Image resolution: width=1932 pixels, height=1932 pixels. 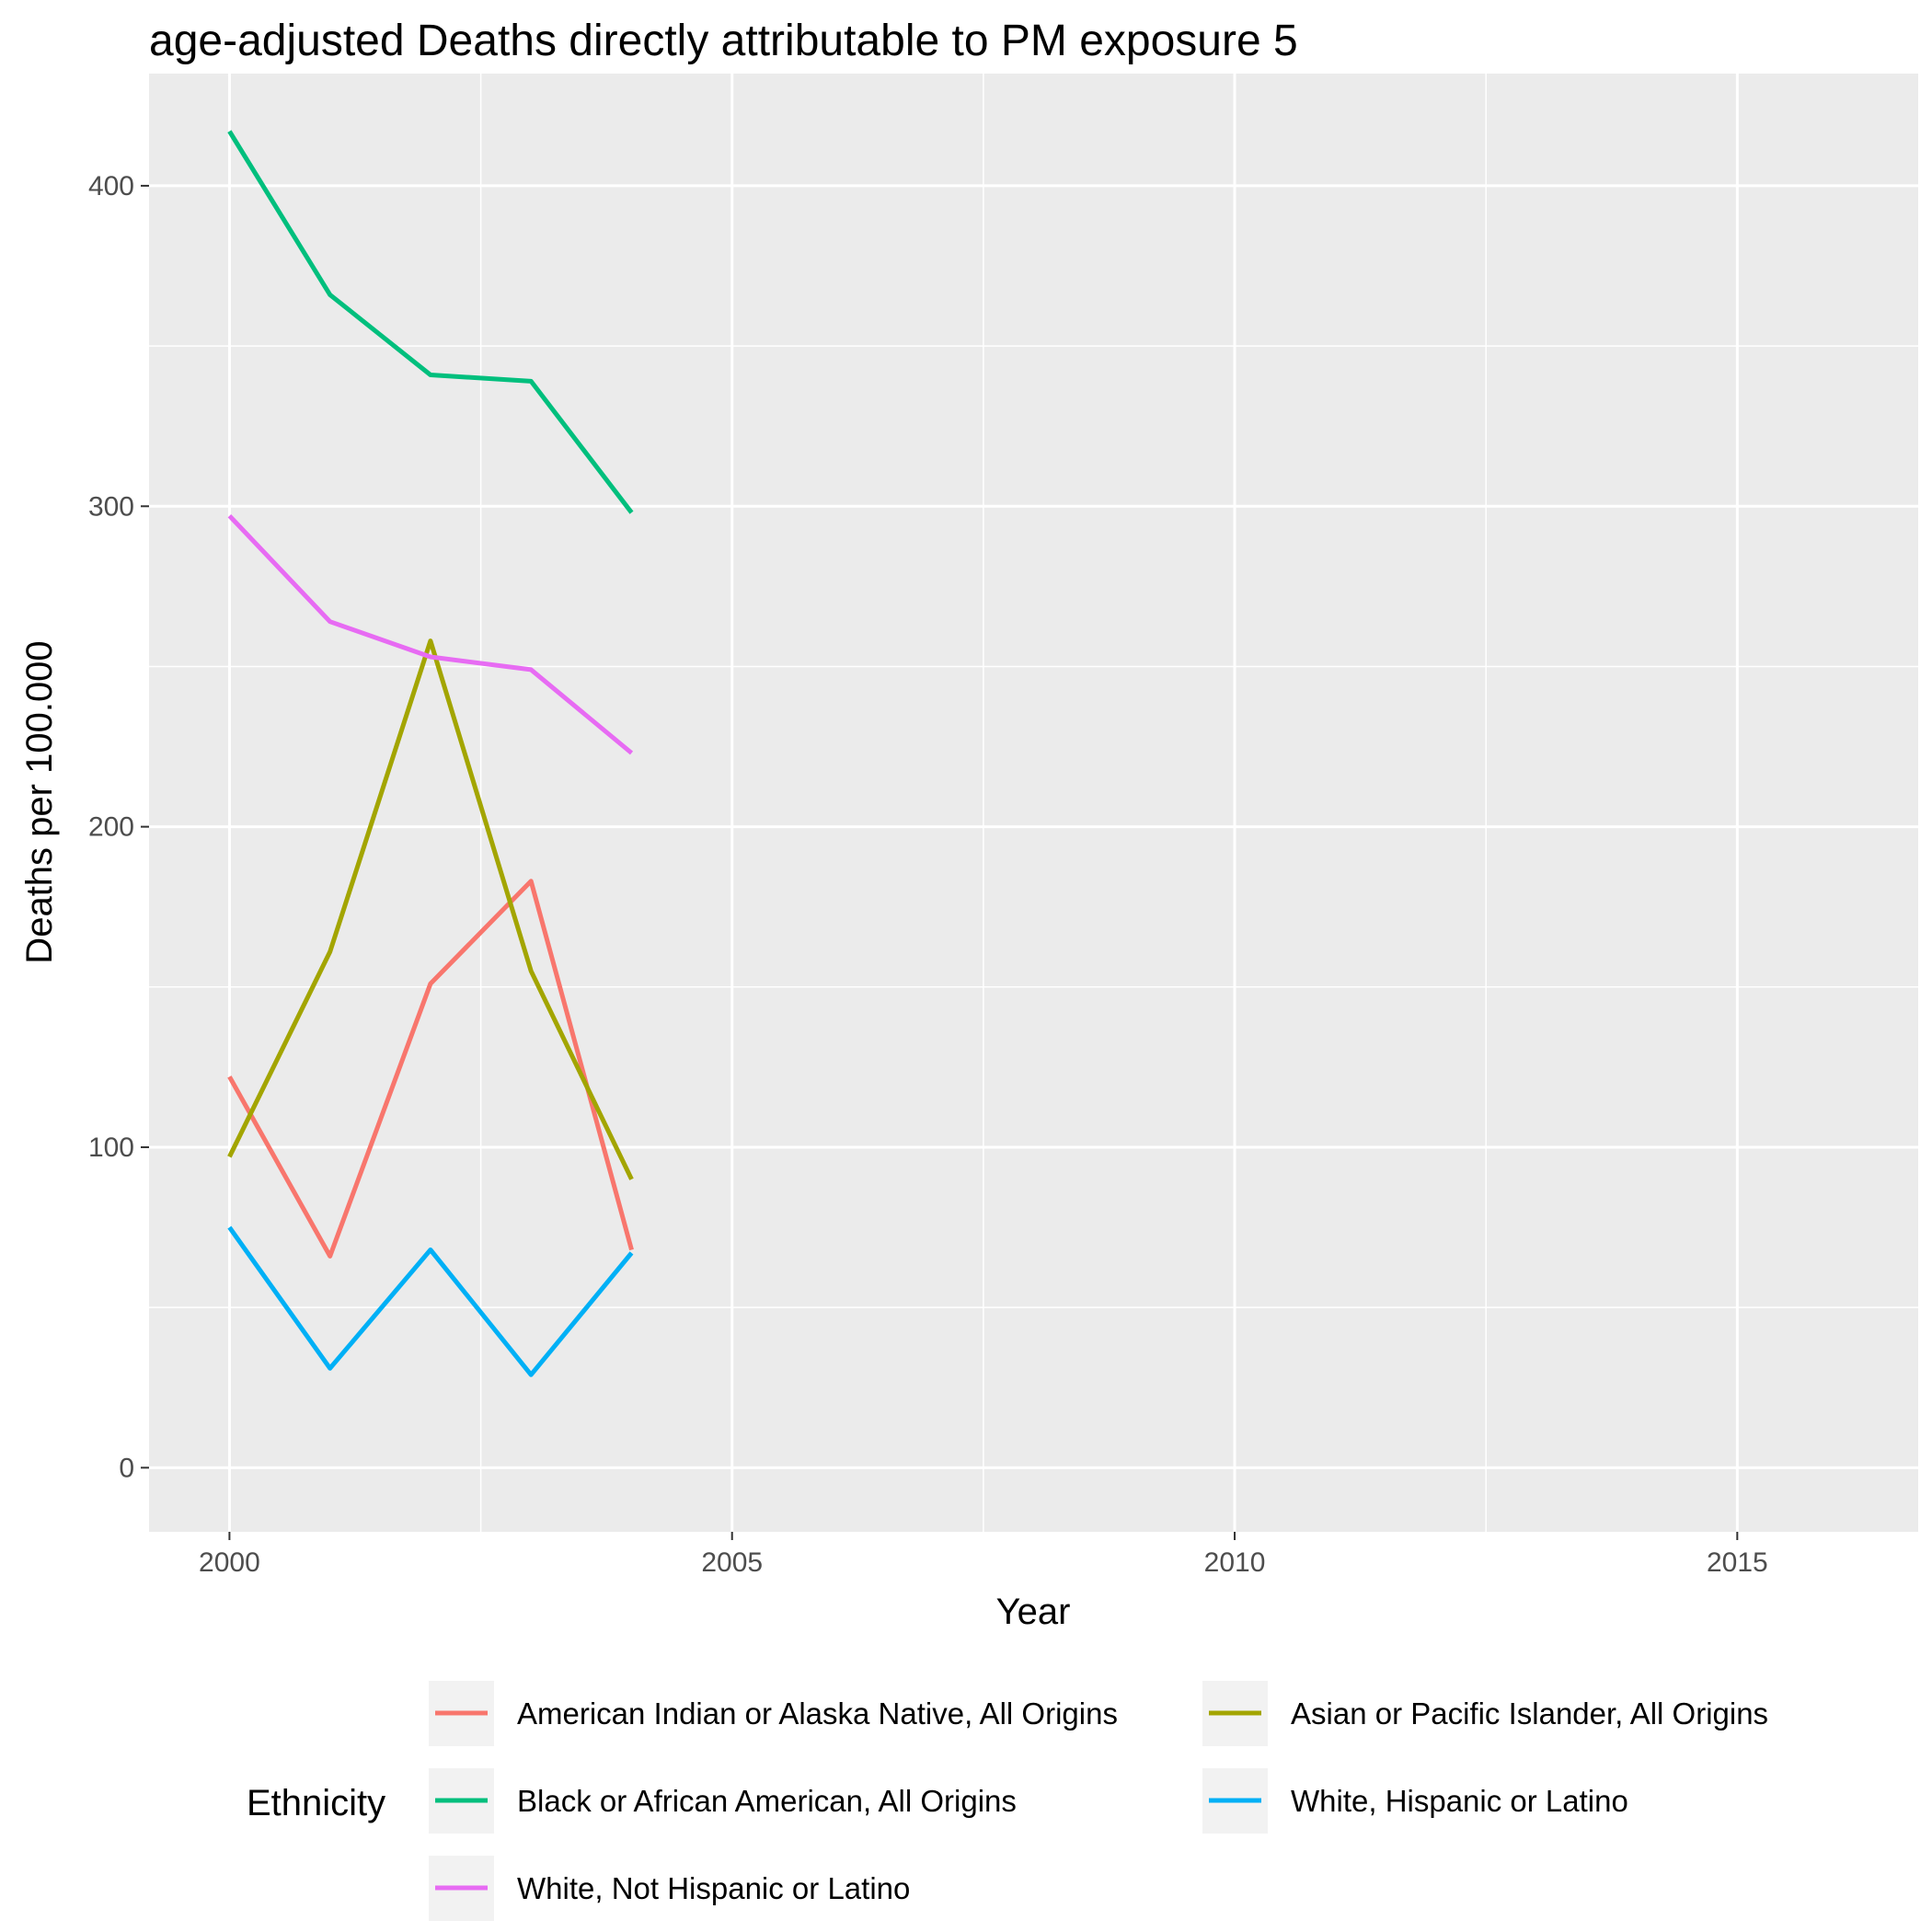 What do you see at coordinates (111, 827) in the screenshot?
I see `y-tick-label: 200` at bounding box center [111, 827].